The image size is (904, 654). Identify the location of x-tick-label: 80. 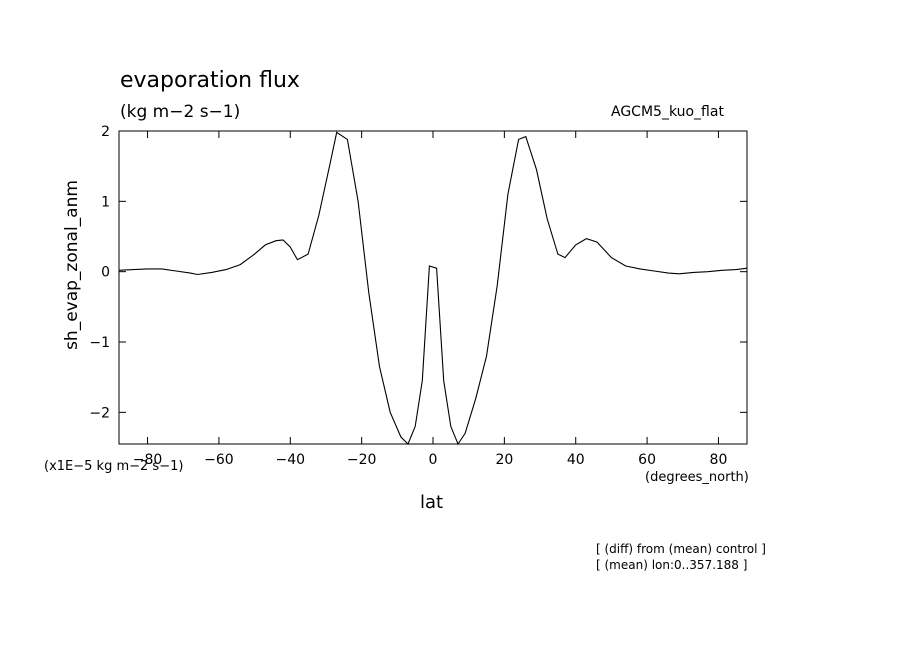
(719, 460).